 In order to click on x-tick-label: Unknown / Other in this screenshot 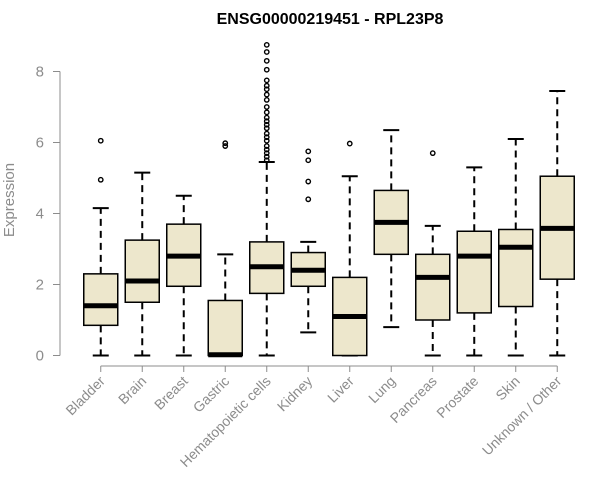, I will do `click(522, 416)`.